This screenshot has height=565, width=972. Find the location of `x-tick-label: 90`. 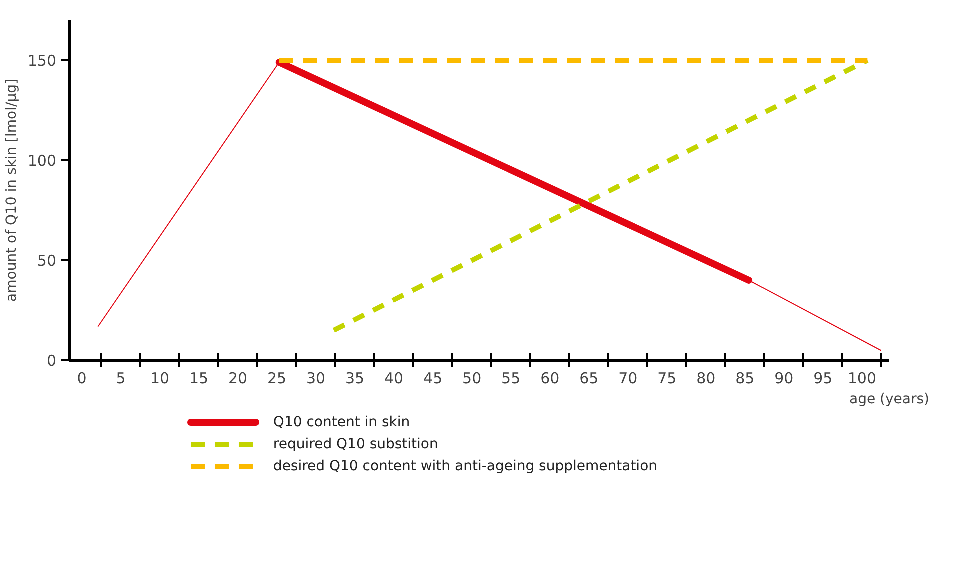

x-tick-label: 90 is located at coordinates (784, 379).